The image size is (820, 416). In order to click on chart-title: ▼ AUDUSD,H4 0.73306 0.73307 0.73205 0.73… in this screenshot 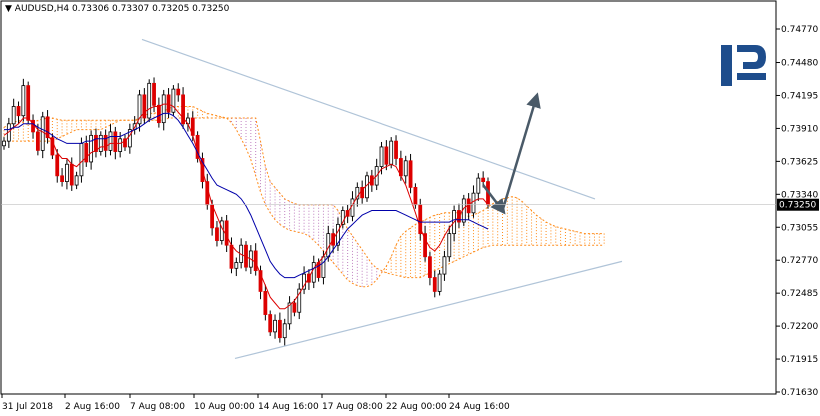, I will do `click(117, 9)`.